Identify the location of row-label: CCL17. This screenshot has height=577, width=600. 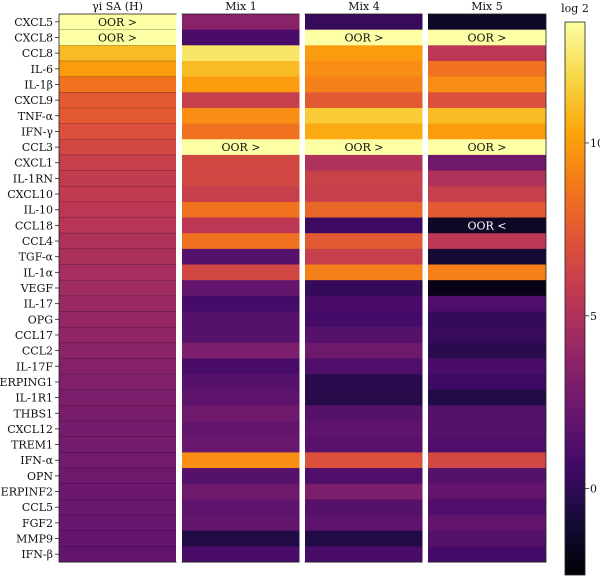
(34, 335).